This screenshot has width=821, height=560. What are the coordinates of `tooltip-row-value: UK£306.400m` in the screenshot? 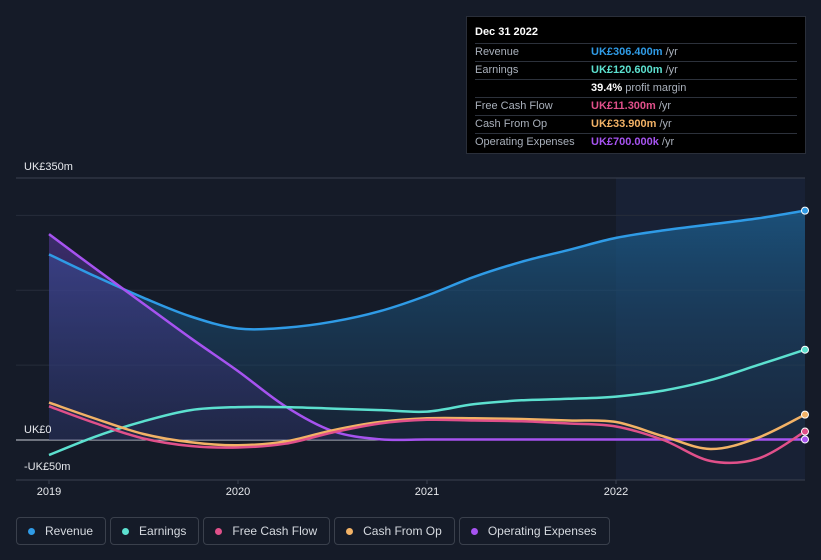 It's located at (627, 52).